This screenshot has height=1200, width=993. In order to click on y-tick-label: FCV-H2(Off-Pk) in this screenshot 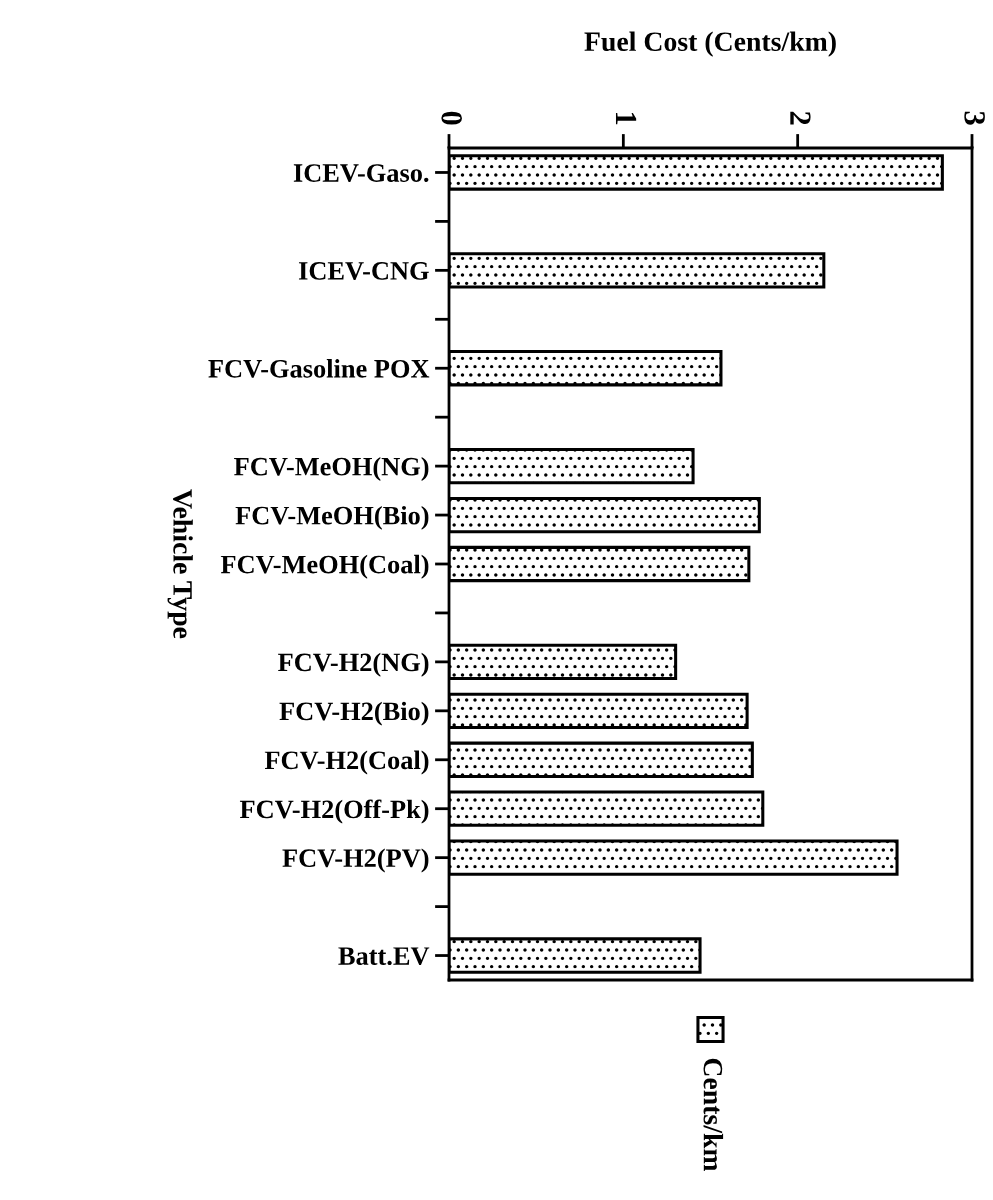, I will do `click(334, 811)`.